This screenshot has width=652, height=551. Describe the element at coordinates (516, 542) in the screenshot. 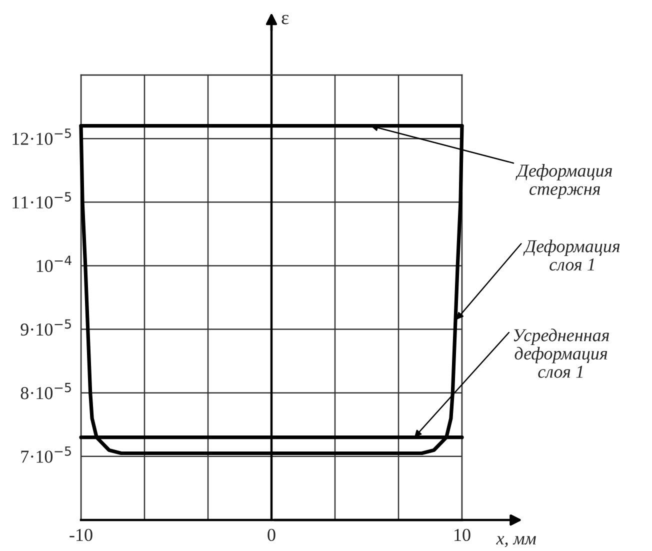

I see `x-axis-title: x, мм` at that location.